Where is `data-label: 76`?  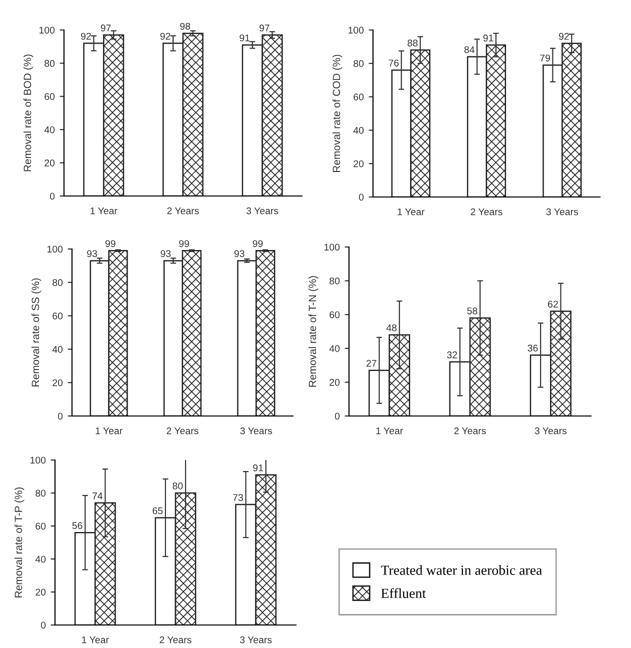 data-label: 76 is located at coordinates (393, 63).